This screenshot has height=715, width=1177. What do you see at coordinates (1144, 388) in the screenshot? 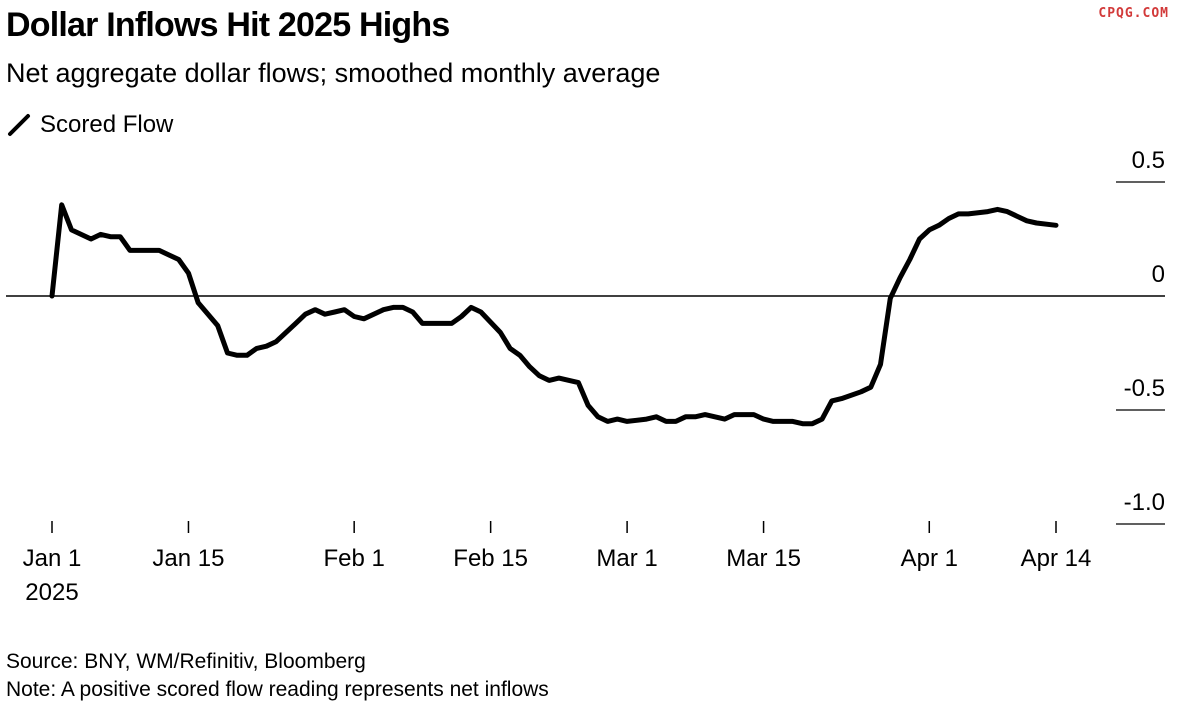
I see `y-tick-label: -0.5` at bounding box center [1144, 388].